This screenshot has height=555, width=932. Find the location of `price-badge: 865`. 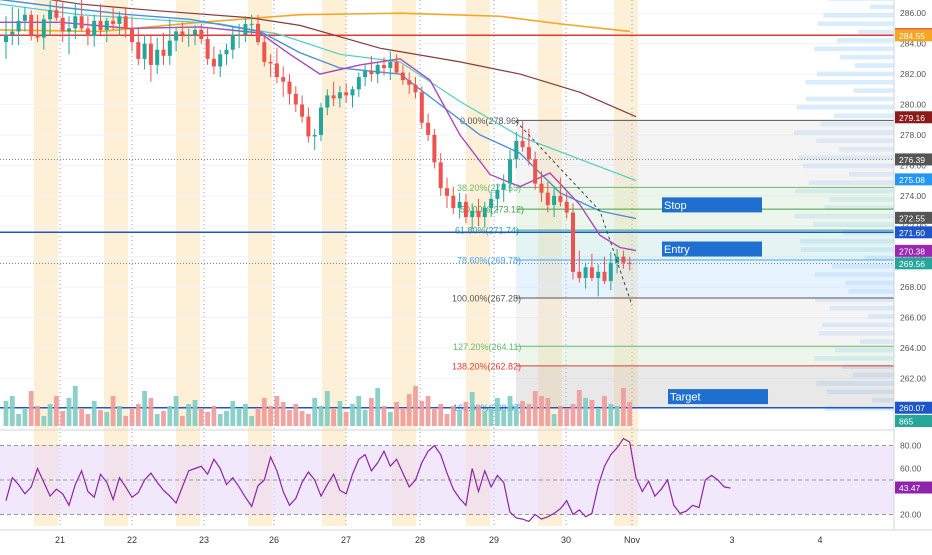

price-badge: 865 is located at coordinates (913, 421).